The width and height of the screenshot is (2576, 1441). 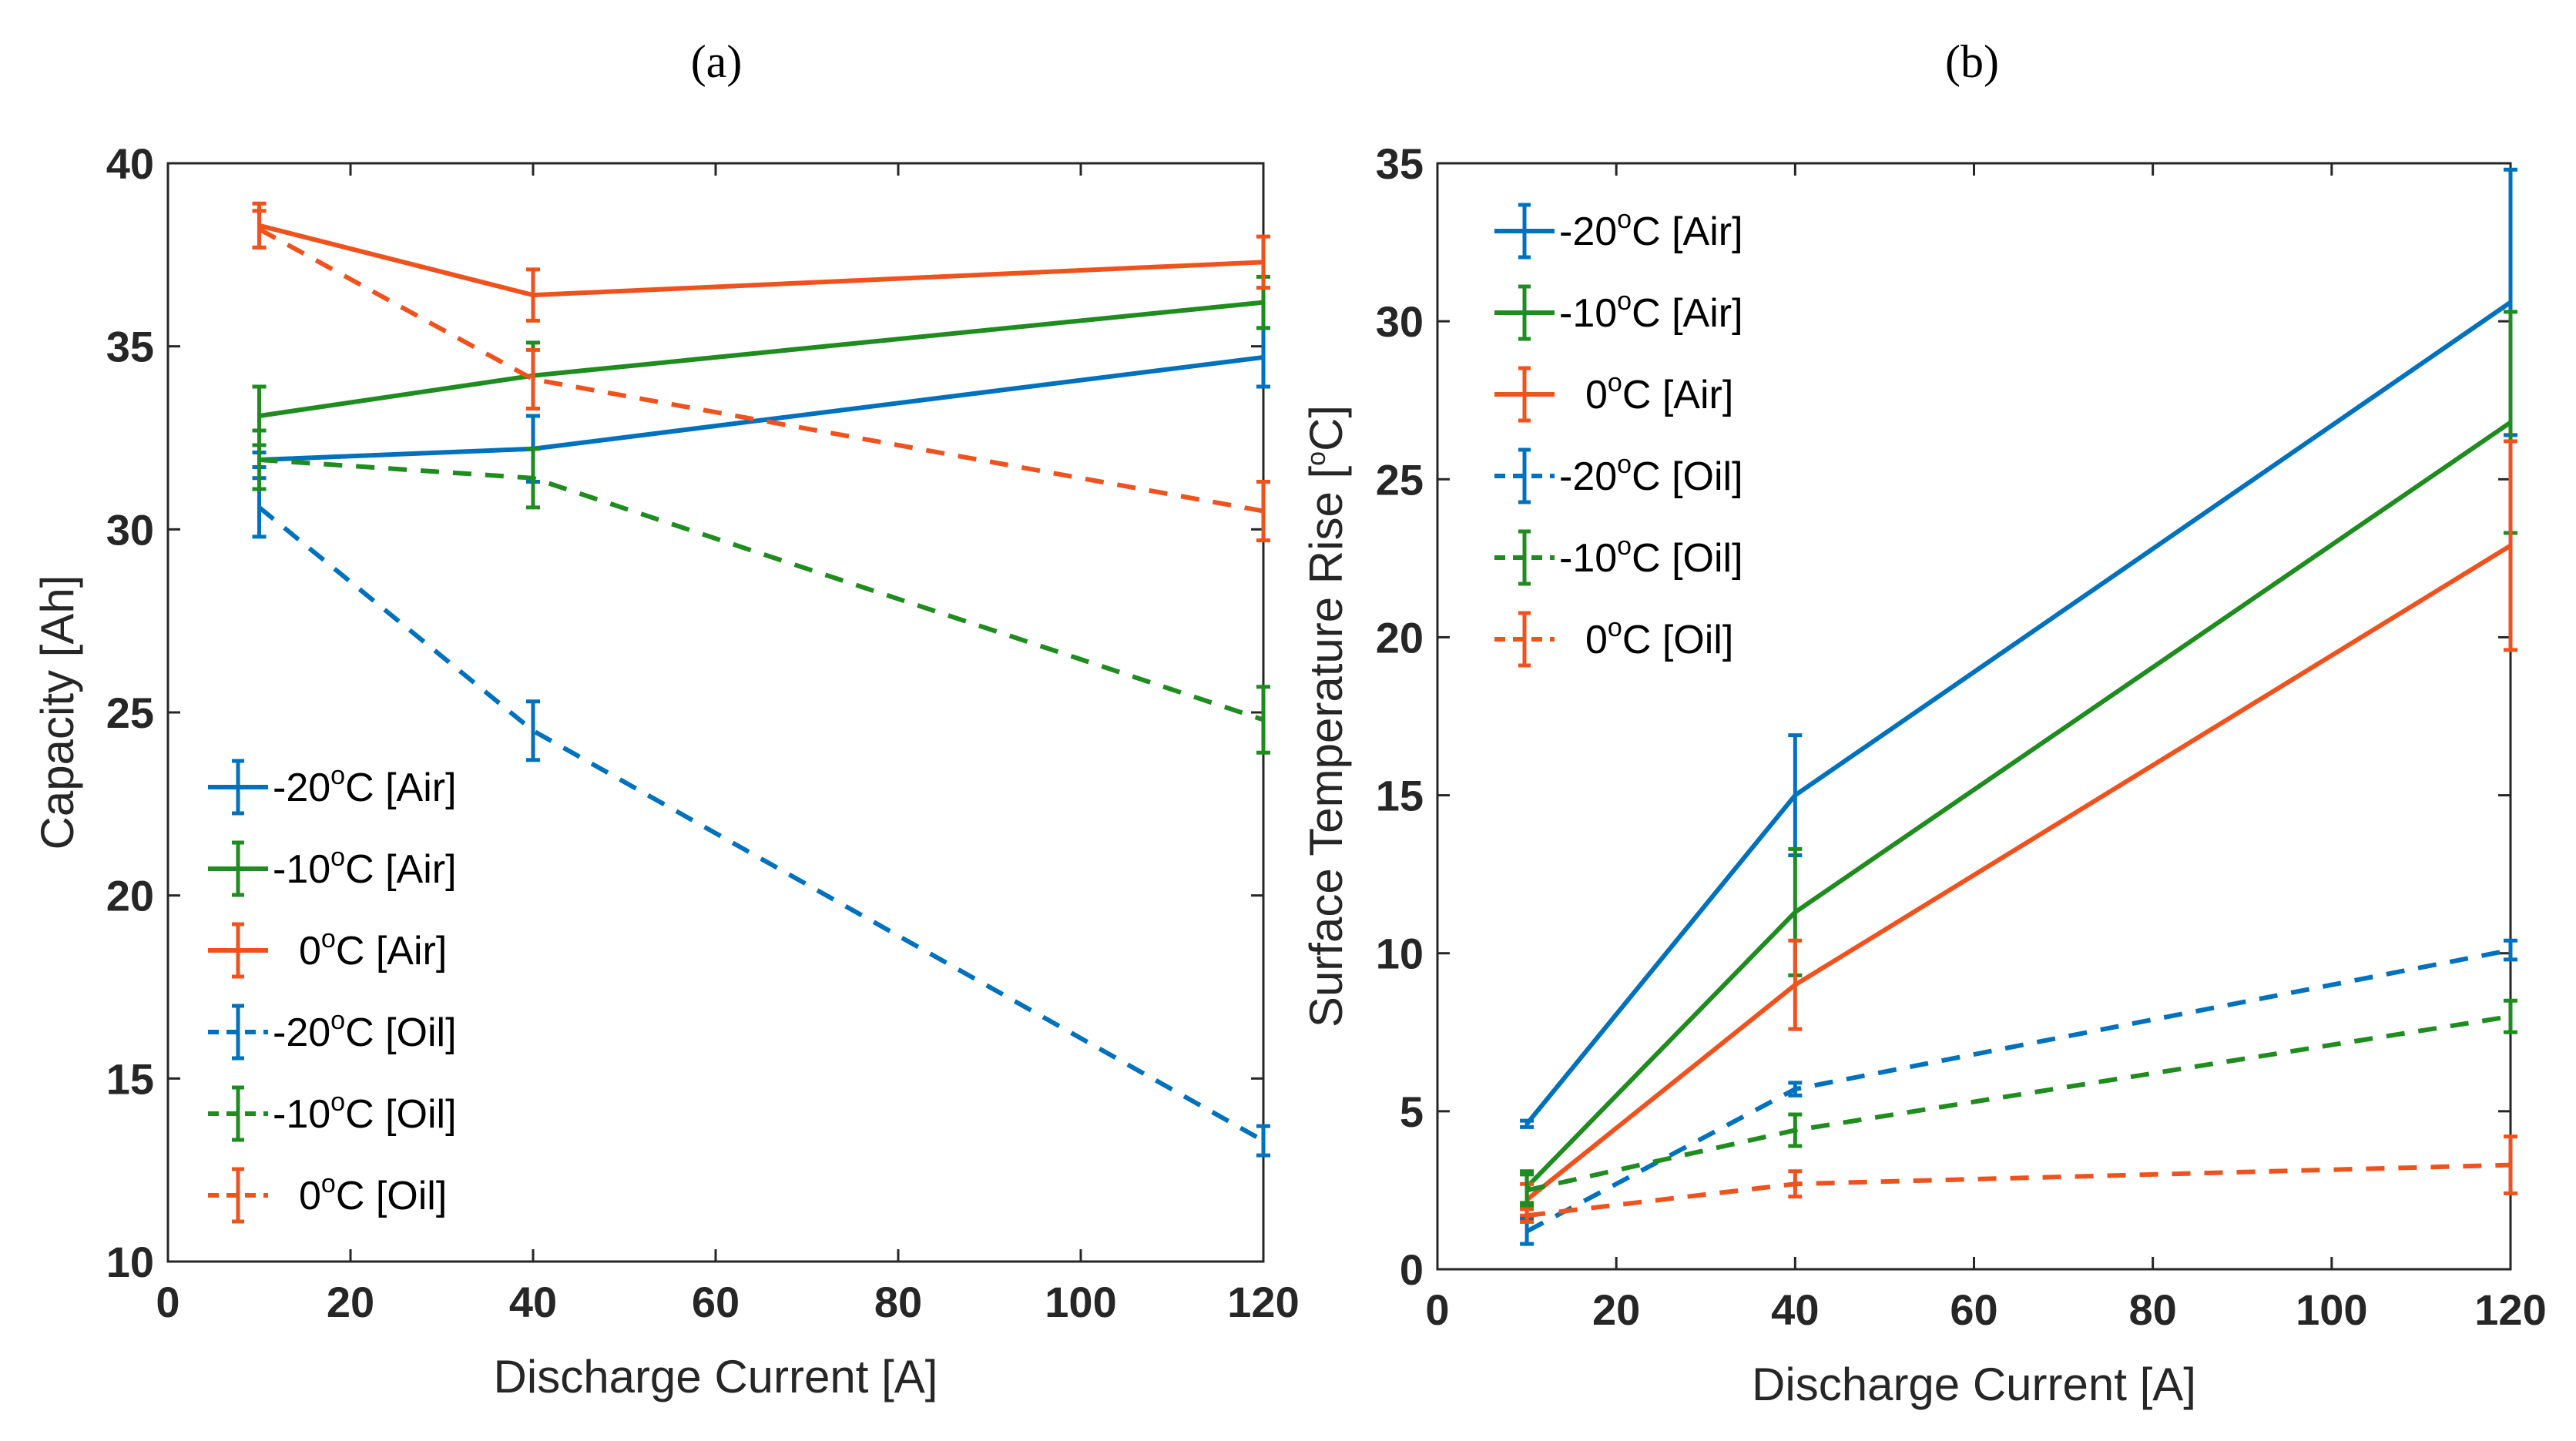 I want to click on x-tick-label: 40, so click(x=533, y=1302).